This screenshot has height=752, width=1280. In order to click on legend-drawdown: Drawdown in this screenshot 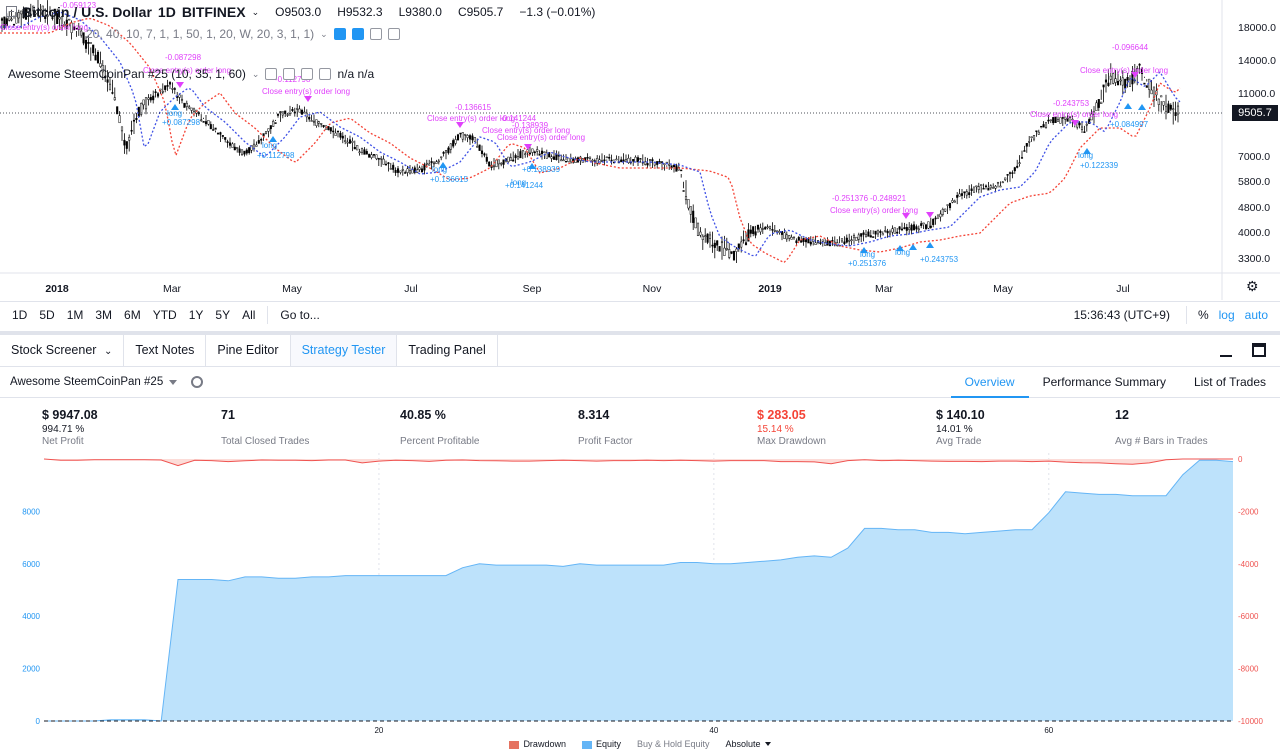, I will do `click(537, 744)`.